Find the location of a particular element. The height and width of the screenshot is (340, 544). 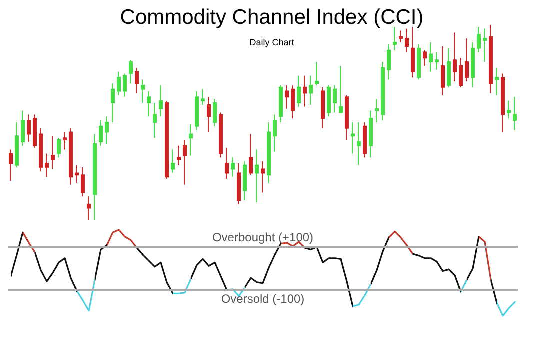

ref-line-label: Oversold (-100) is located at coordinates (263, 299).